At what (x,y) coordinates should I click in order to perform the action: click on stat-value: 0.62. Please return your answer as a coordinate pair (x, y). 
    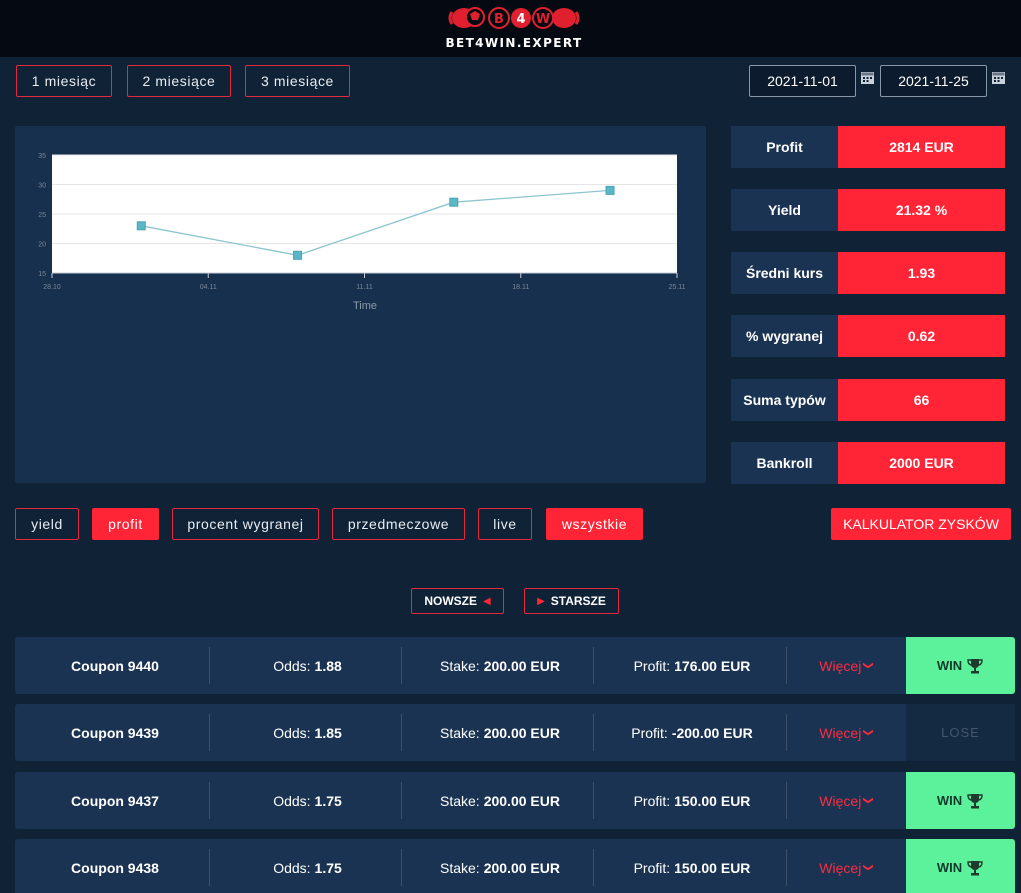
    Looking at the image, I should click on (921, 336).